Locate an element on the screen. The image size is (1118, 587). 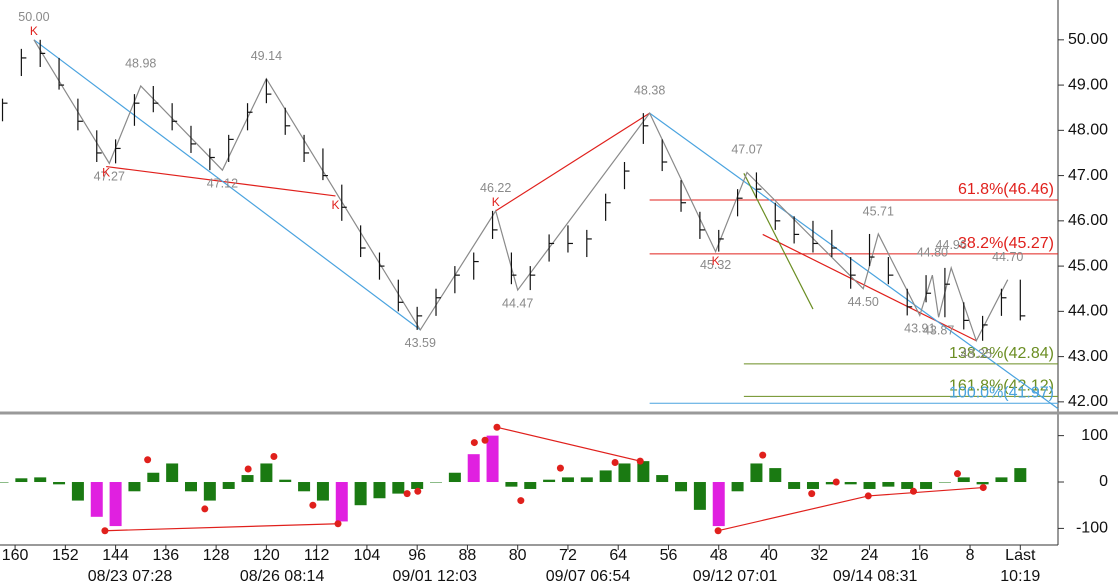
x-tick-label: 96 is located at coordinates (417, 555).